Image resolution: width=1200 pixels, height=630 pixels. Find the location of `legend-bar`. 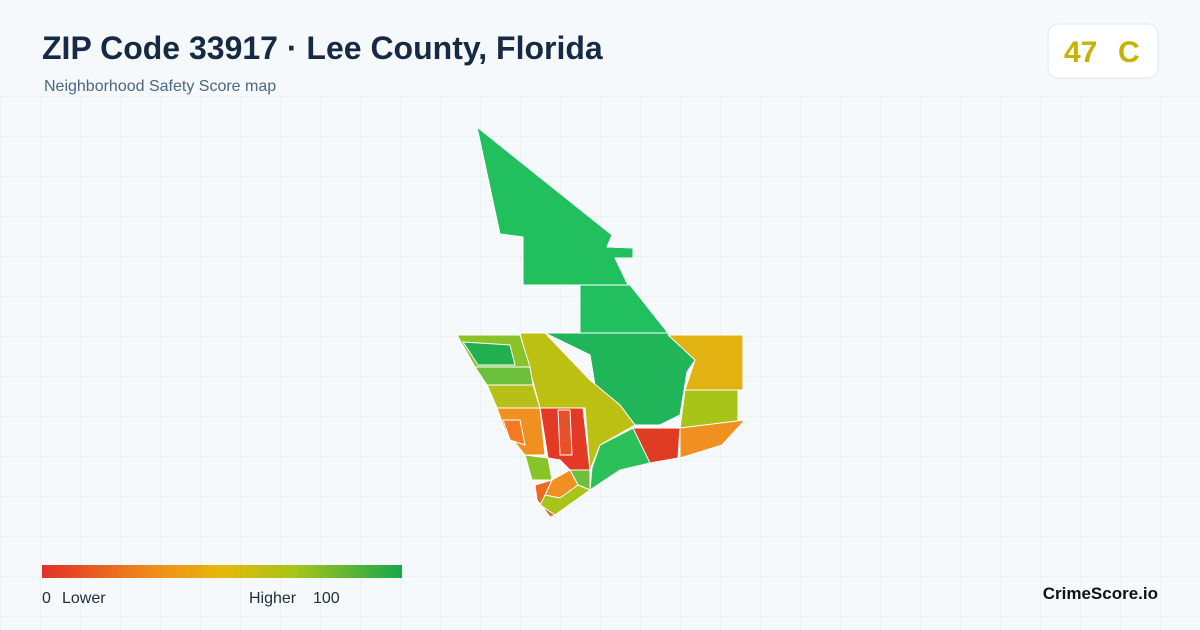

legend-bar is located at coordinates (222, 571).